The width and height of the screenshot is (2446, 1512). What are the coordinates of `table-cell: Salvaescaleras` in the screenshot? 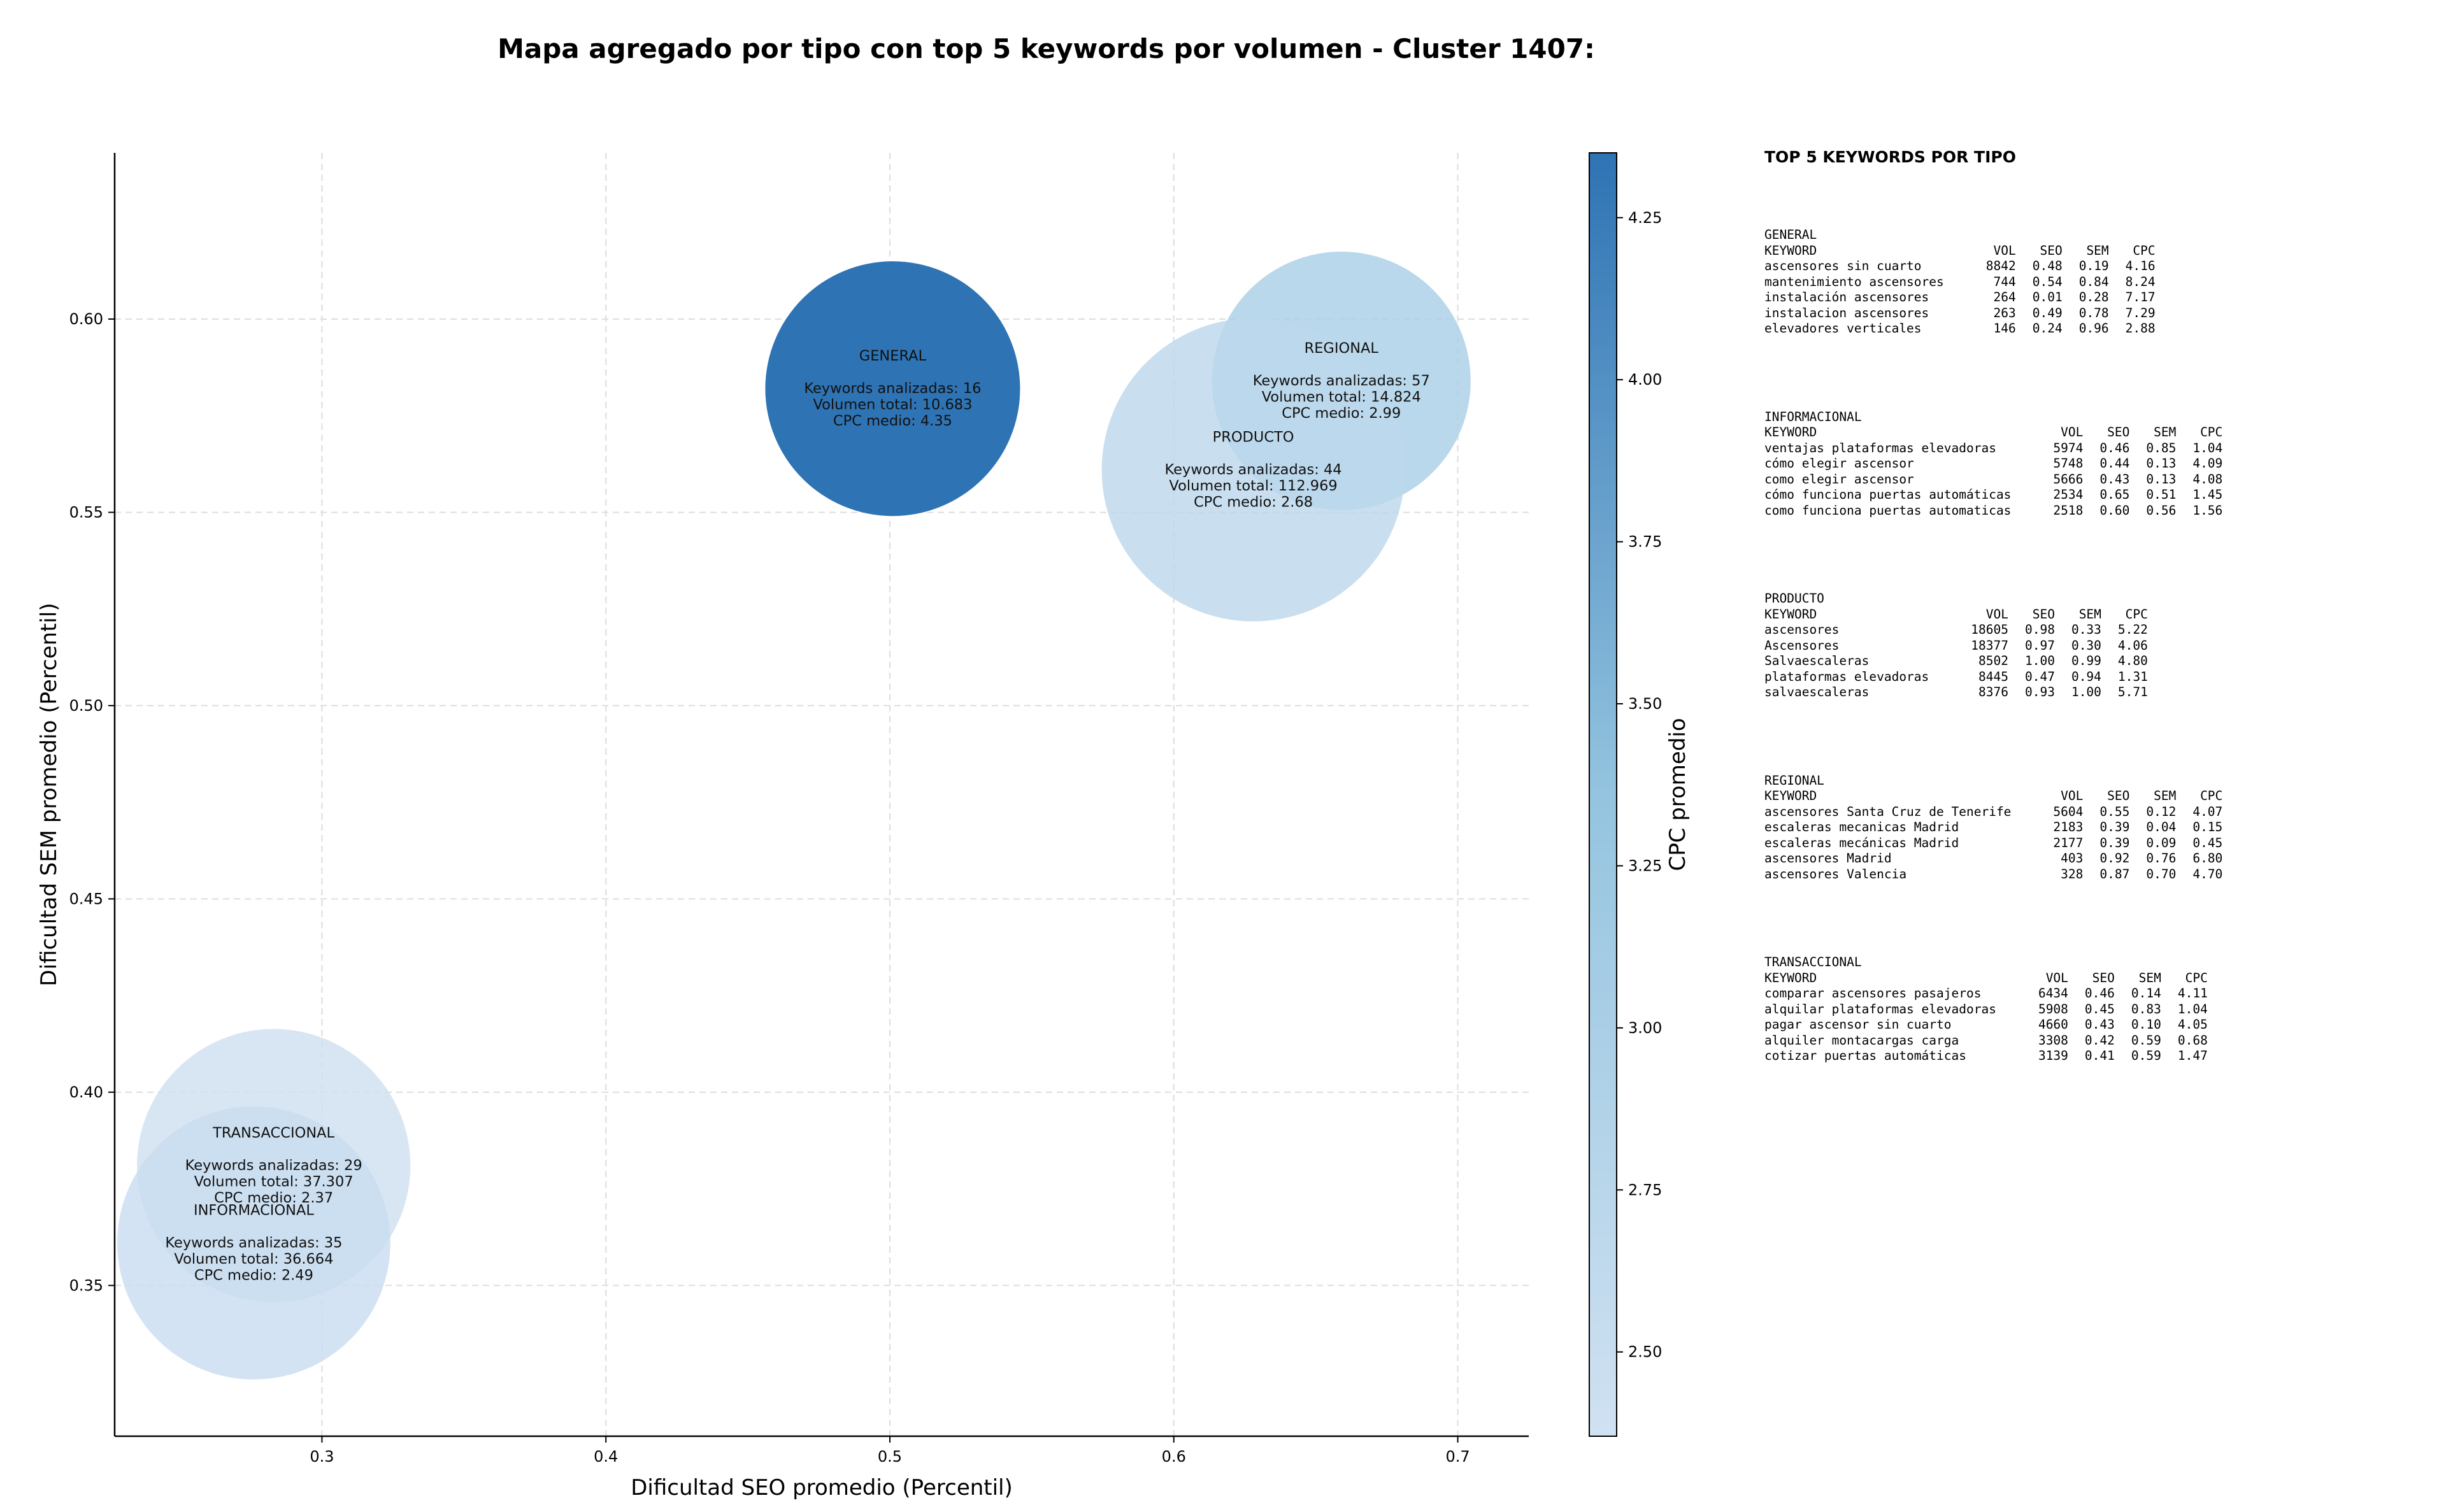 It's located at (1817, 660).